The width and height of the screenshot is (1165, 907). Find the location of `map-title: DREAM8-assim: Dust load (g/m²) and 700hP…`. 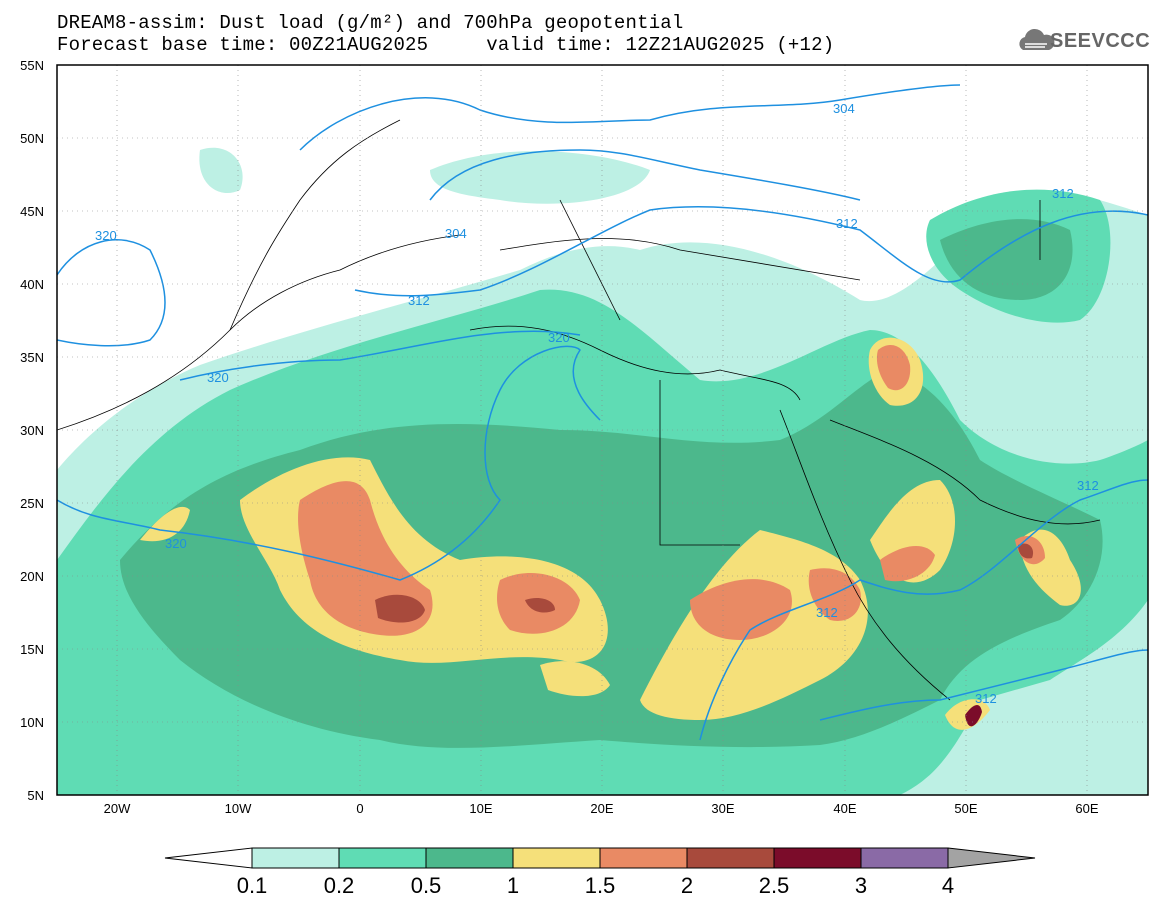

map-title: DREAM8-assim: Dust load (g/m²) and 700hP… is located at coordinates (370, 23).